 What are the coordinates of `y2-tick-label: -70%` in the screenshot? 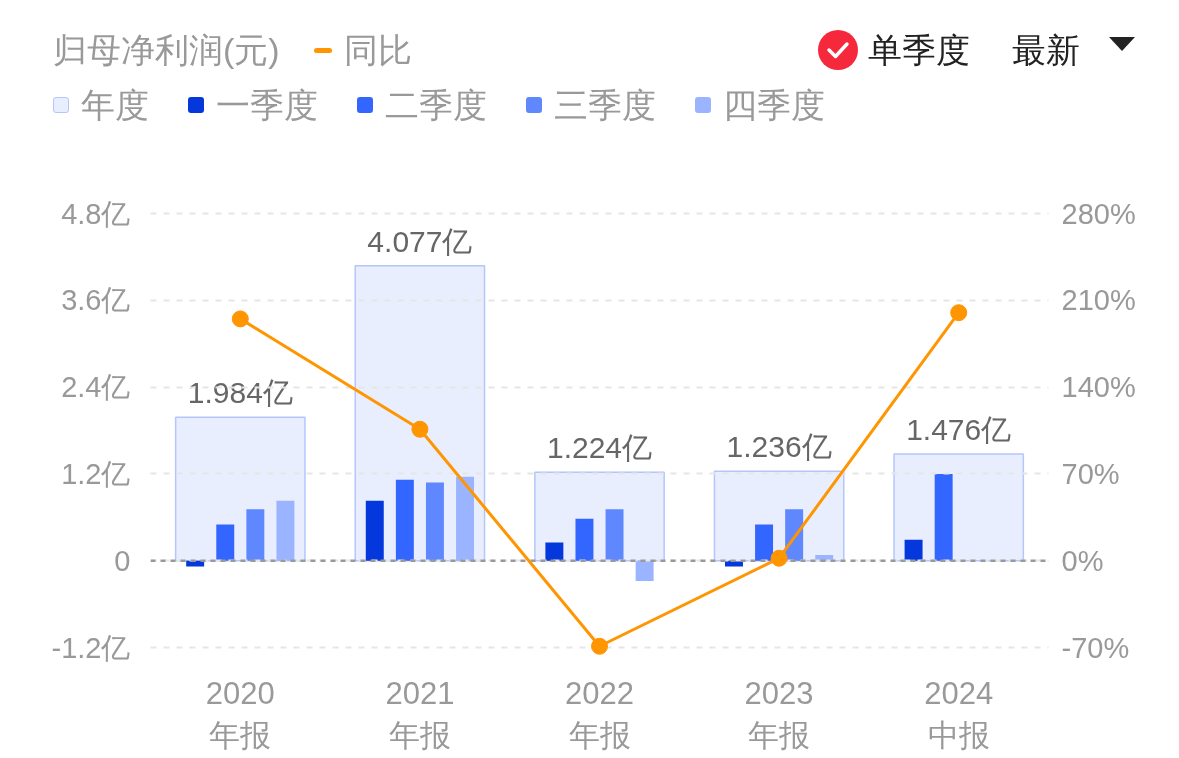 It's located at (1095, 647).